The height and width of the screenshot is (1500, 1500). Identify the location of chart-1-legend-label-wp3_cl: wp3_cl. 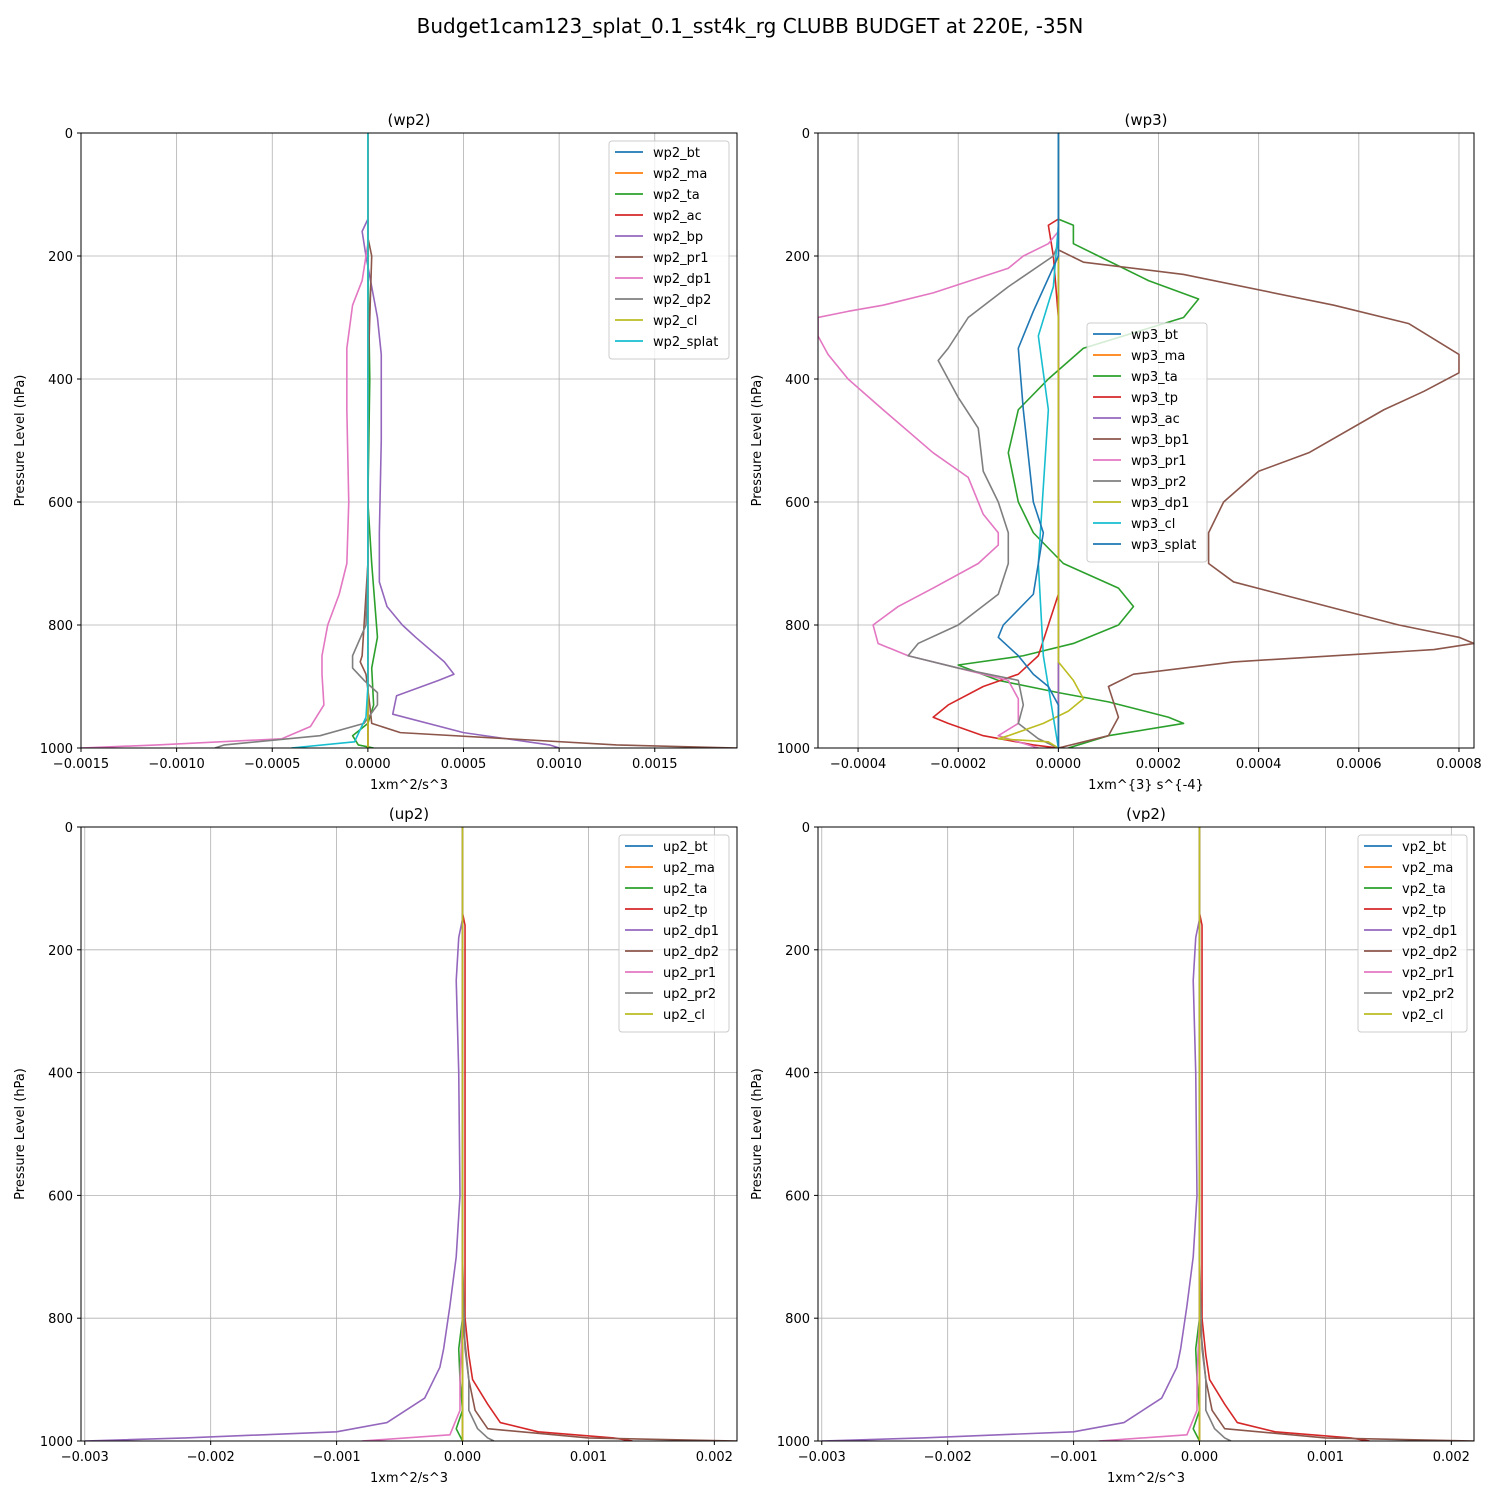
(1153, 524).